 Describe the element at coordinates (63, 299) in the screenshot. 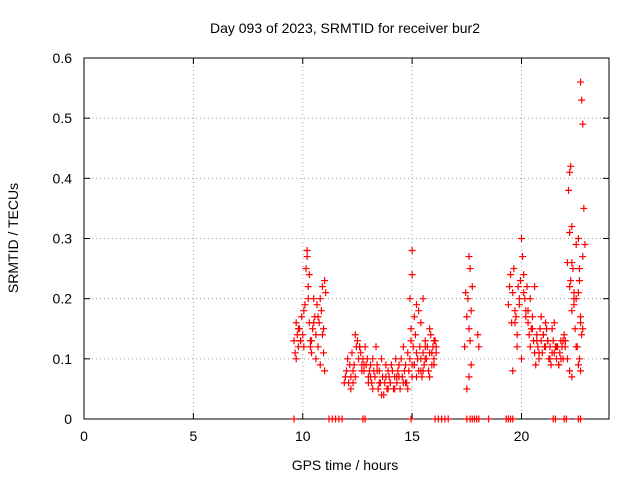

I see `y-tick-label: 0.2` at that location.